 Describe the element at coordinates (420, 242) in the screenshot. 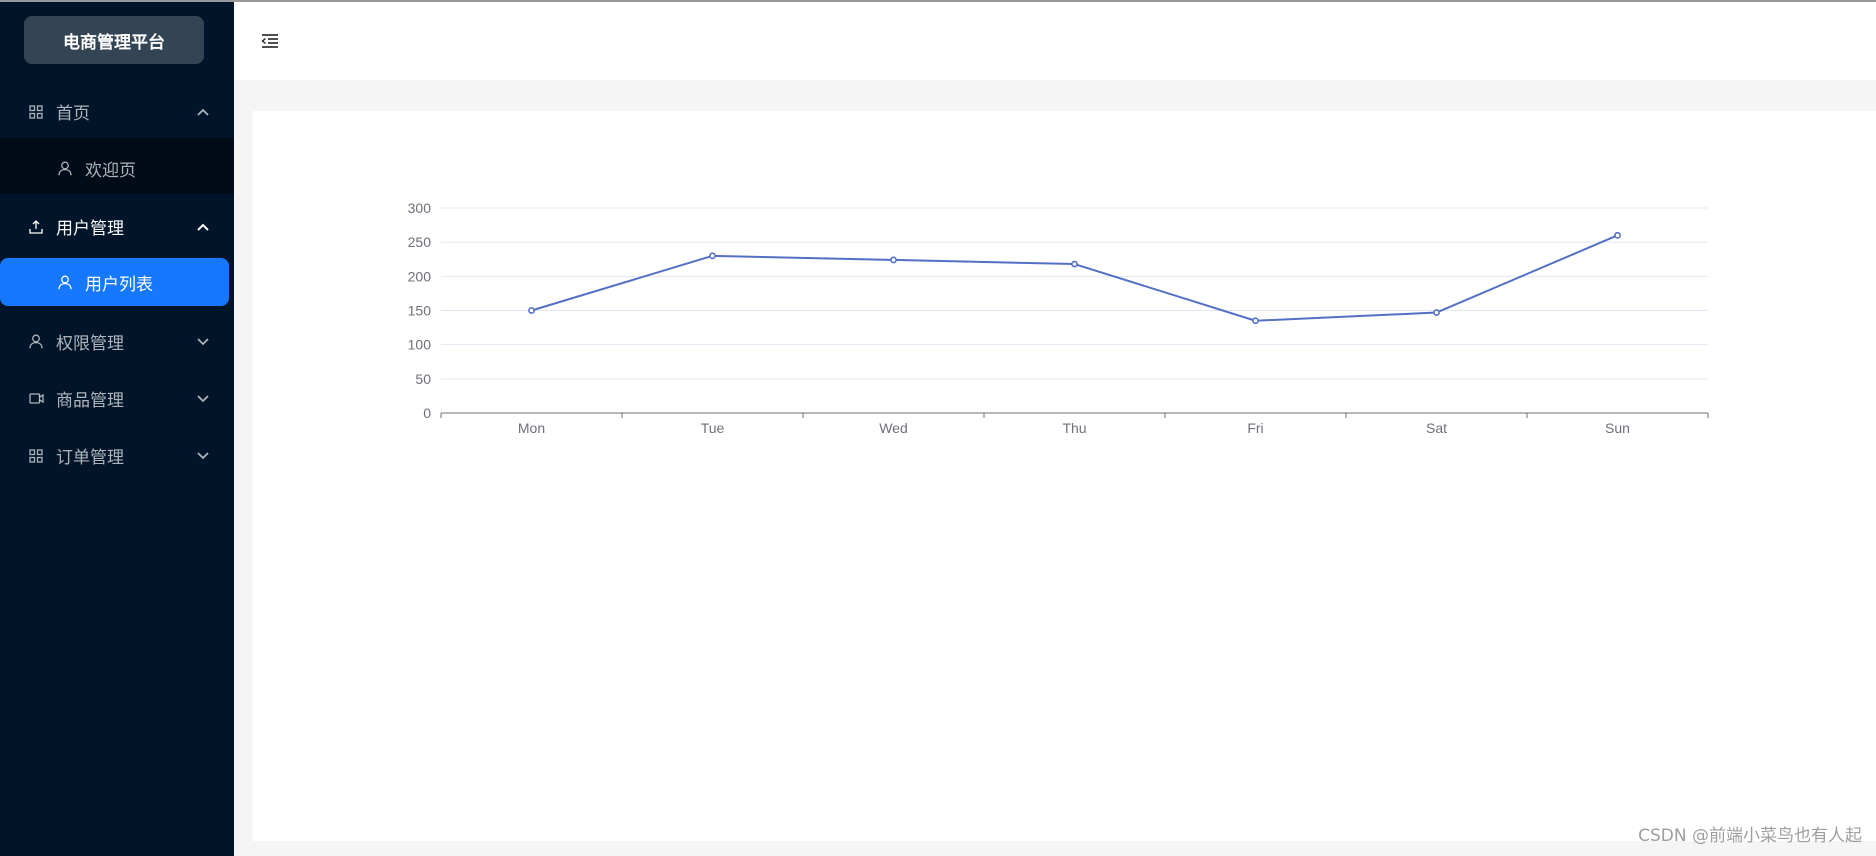

I see `y-tick-label: 250` at that location.